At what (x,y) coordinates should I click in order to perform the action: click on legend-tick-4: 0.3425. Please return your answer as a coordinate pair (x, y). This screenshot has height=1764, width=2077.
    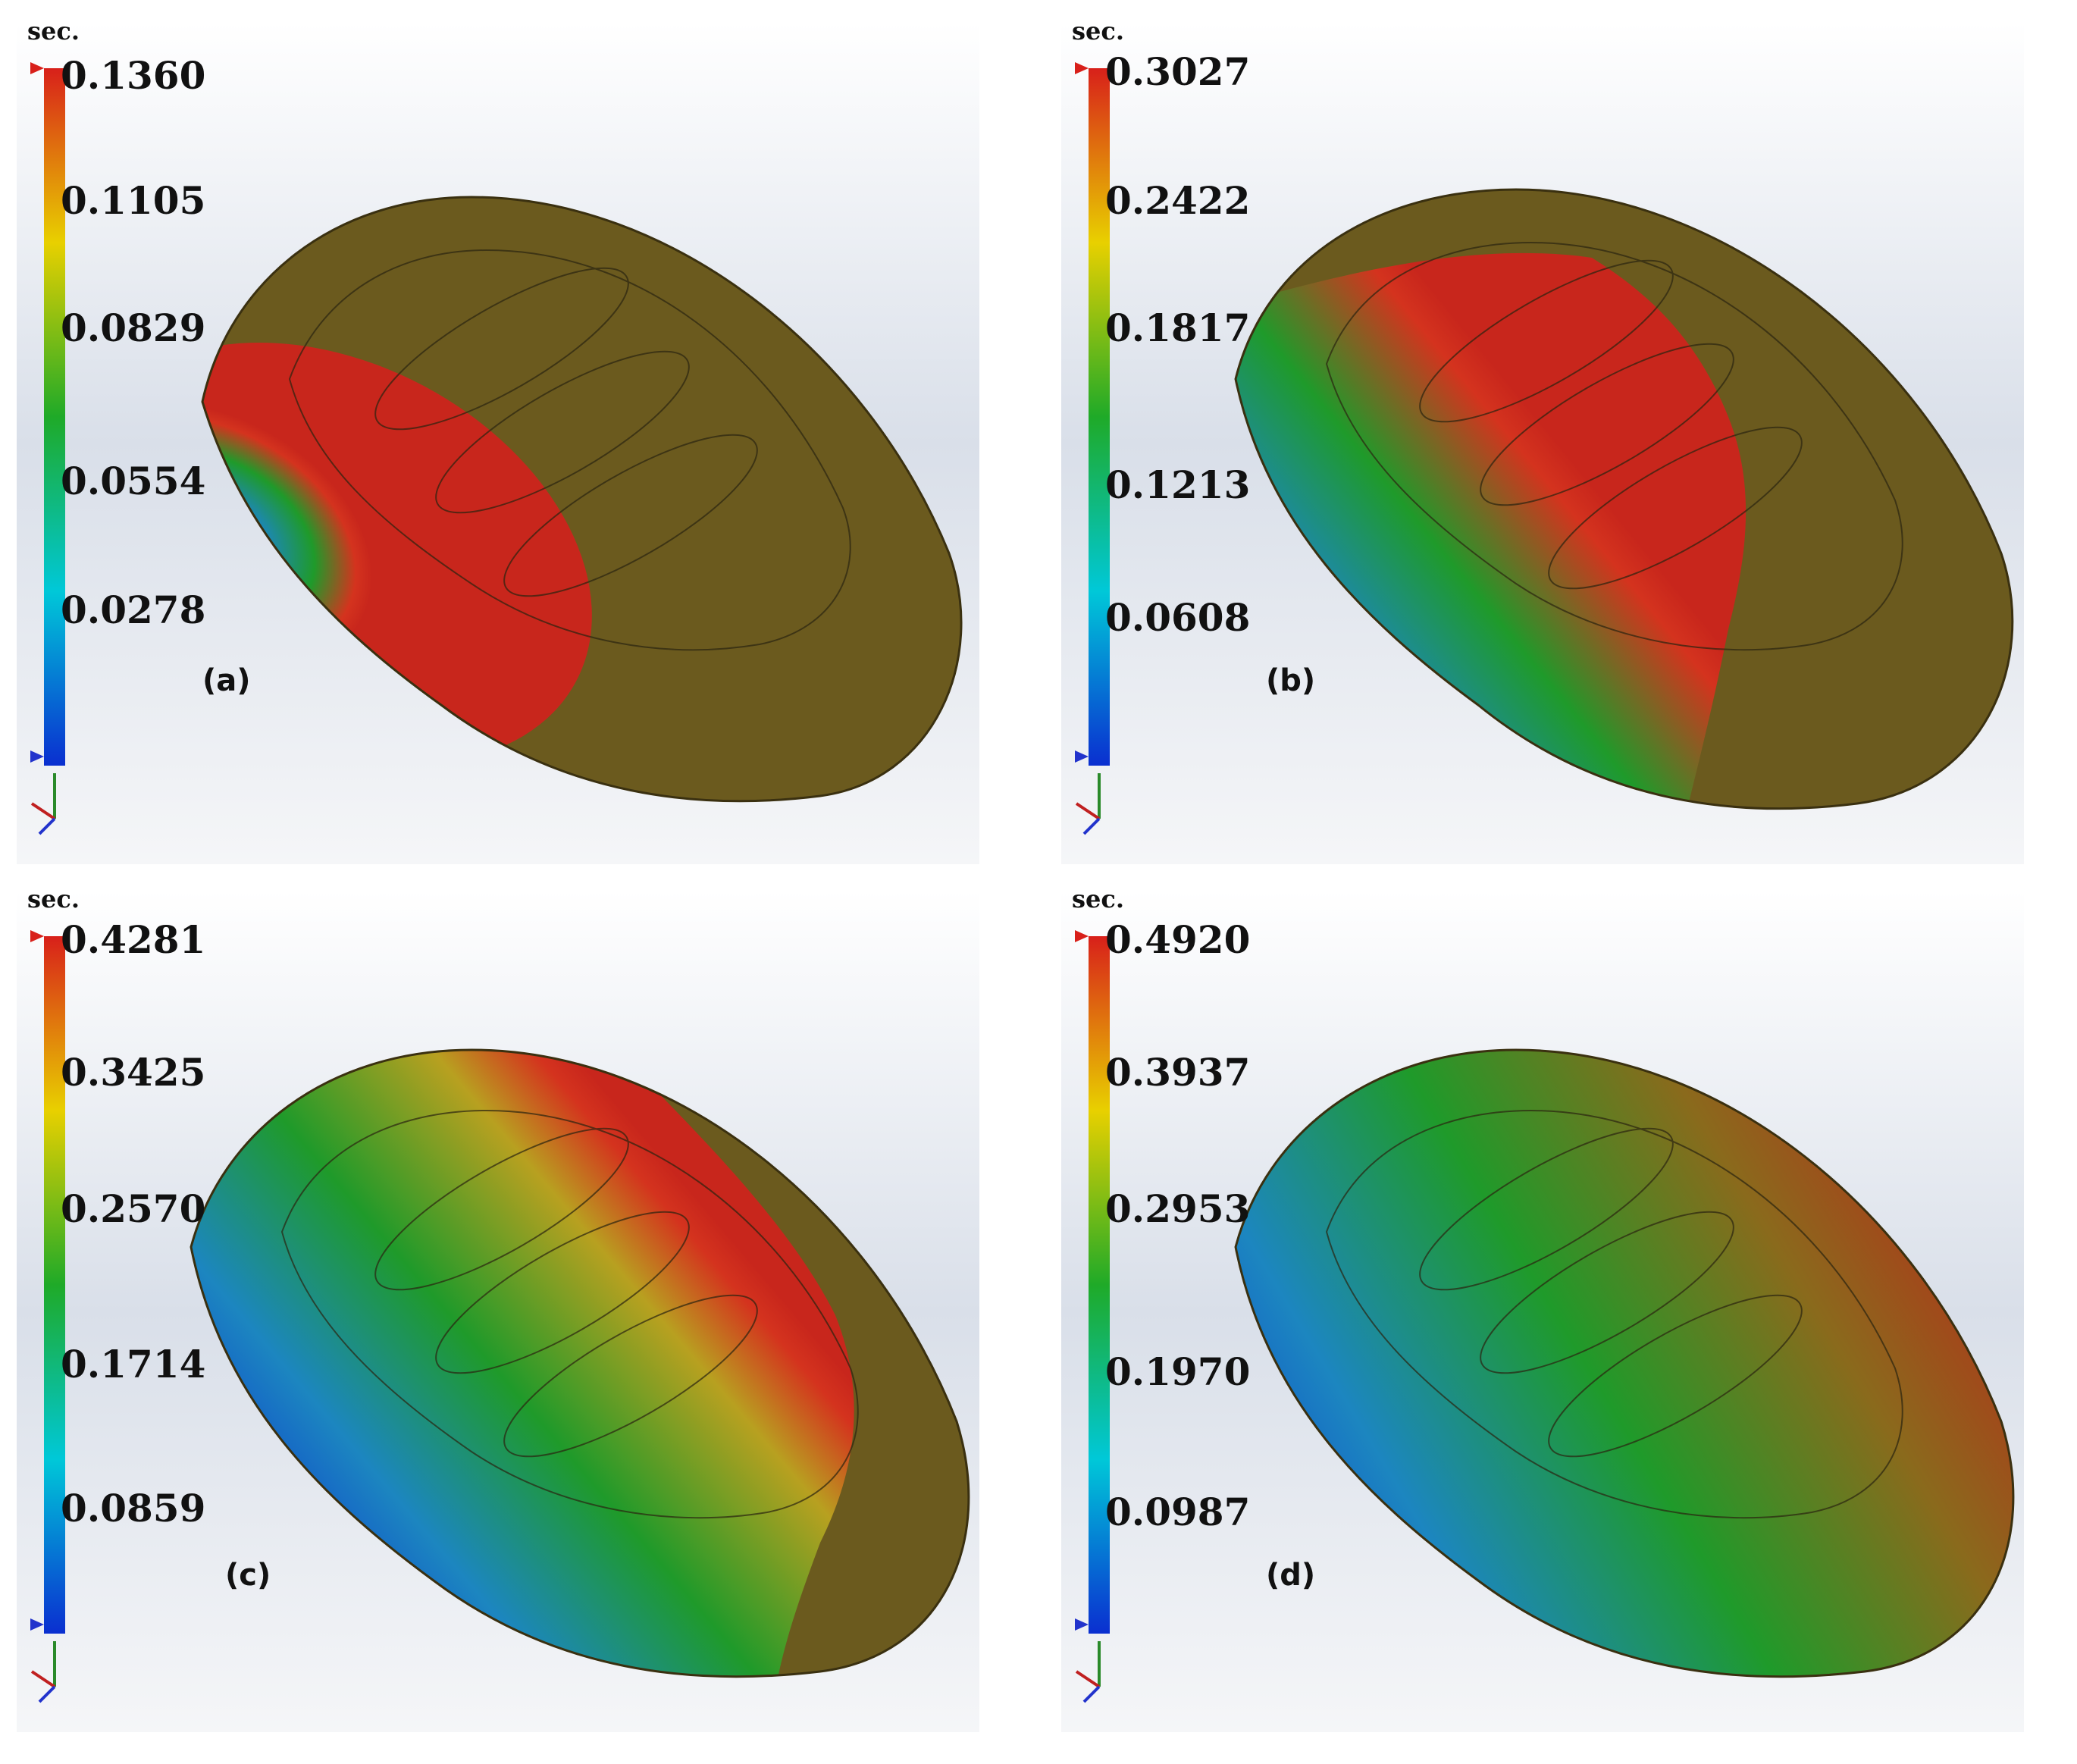
    Looking at the image, I should click on (133, 1072).